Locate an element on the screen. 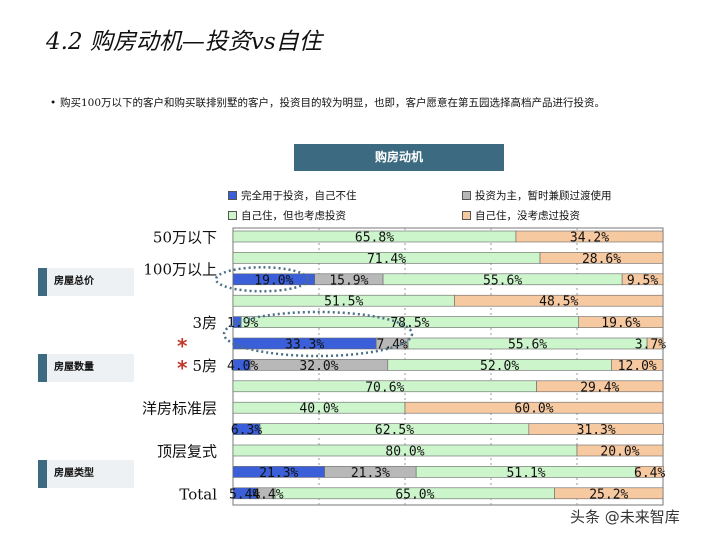 The image size is (720, 540). data-label: 60.0% is located at coordinates (533, 409).